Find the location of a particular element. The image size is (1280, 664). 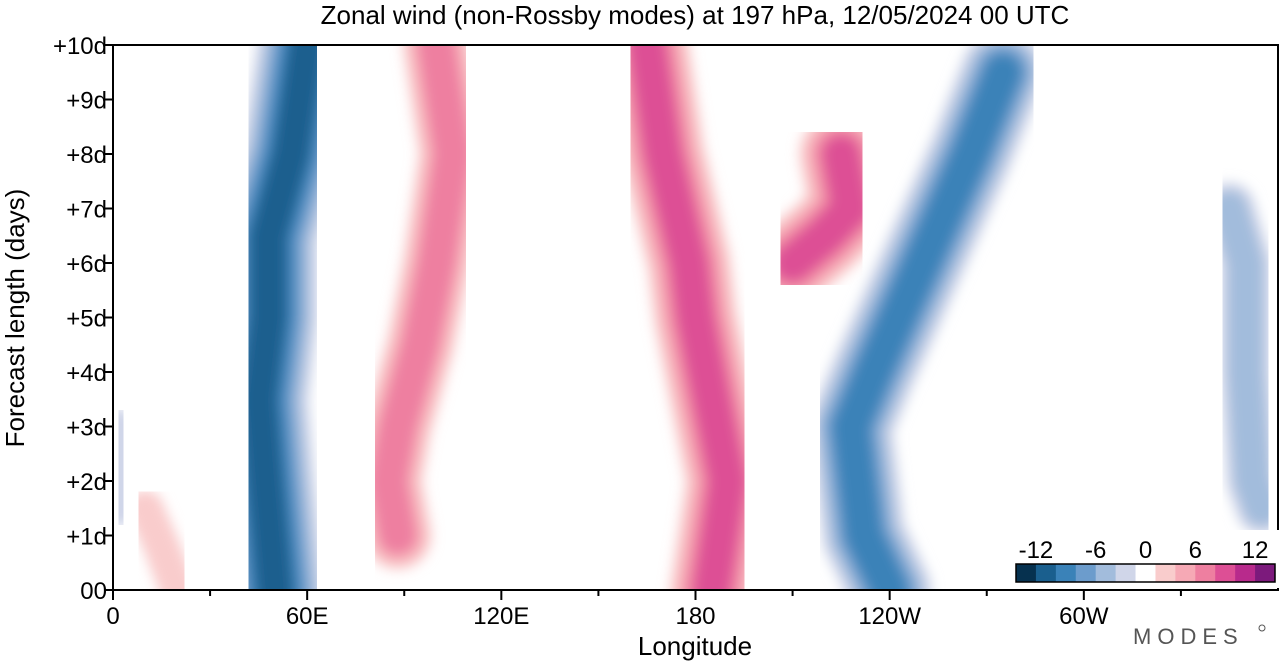

colorbar-label: -6 is located at coordinates (1095, 550).